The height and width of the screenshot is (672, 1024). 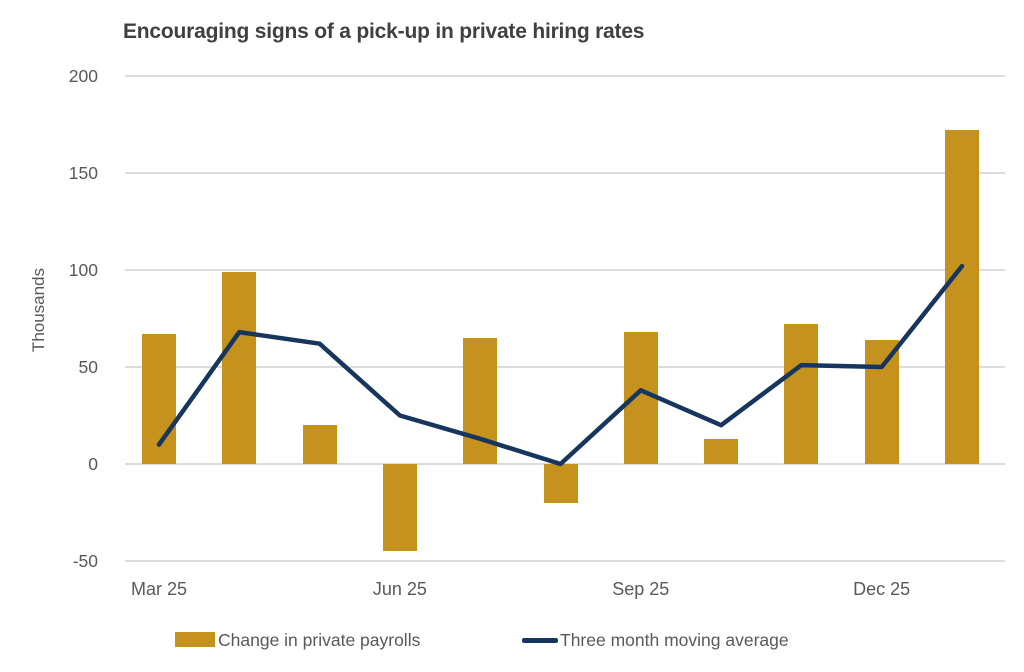 I want to click on y-axis-tick-label: 0, so click(x=93, y=464).